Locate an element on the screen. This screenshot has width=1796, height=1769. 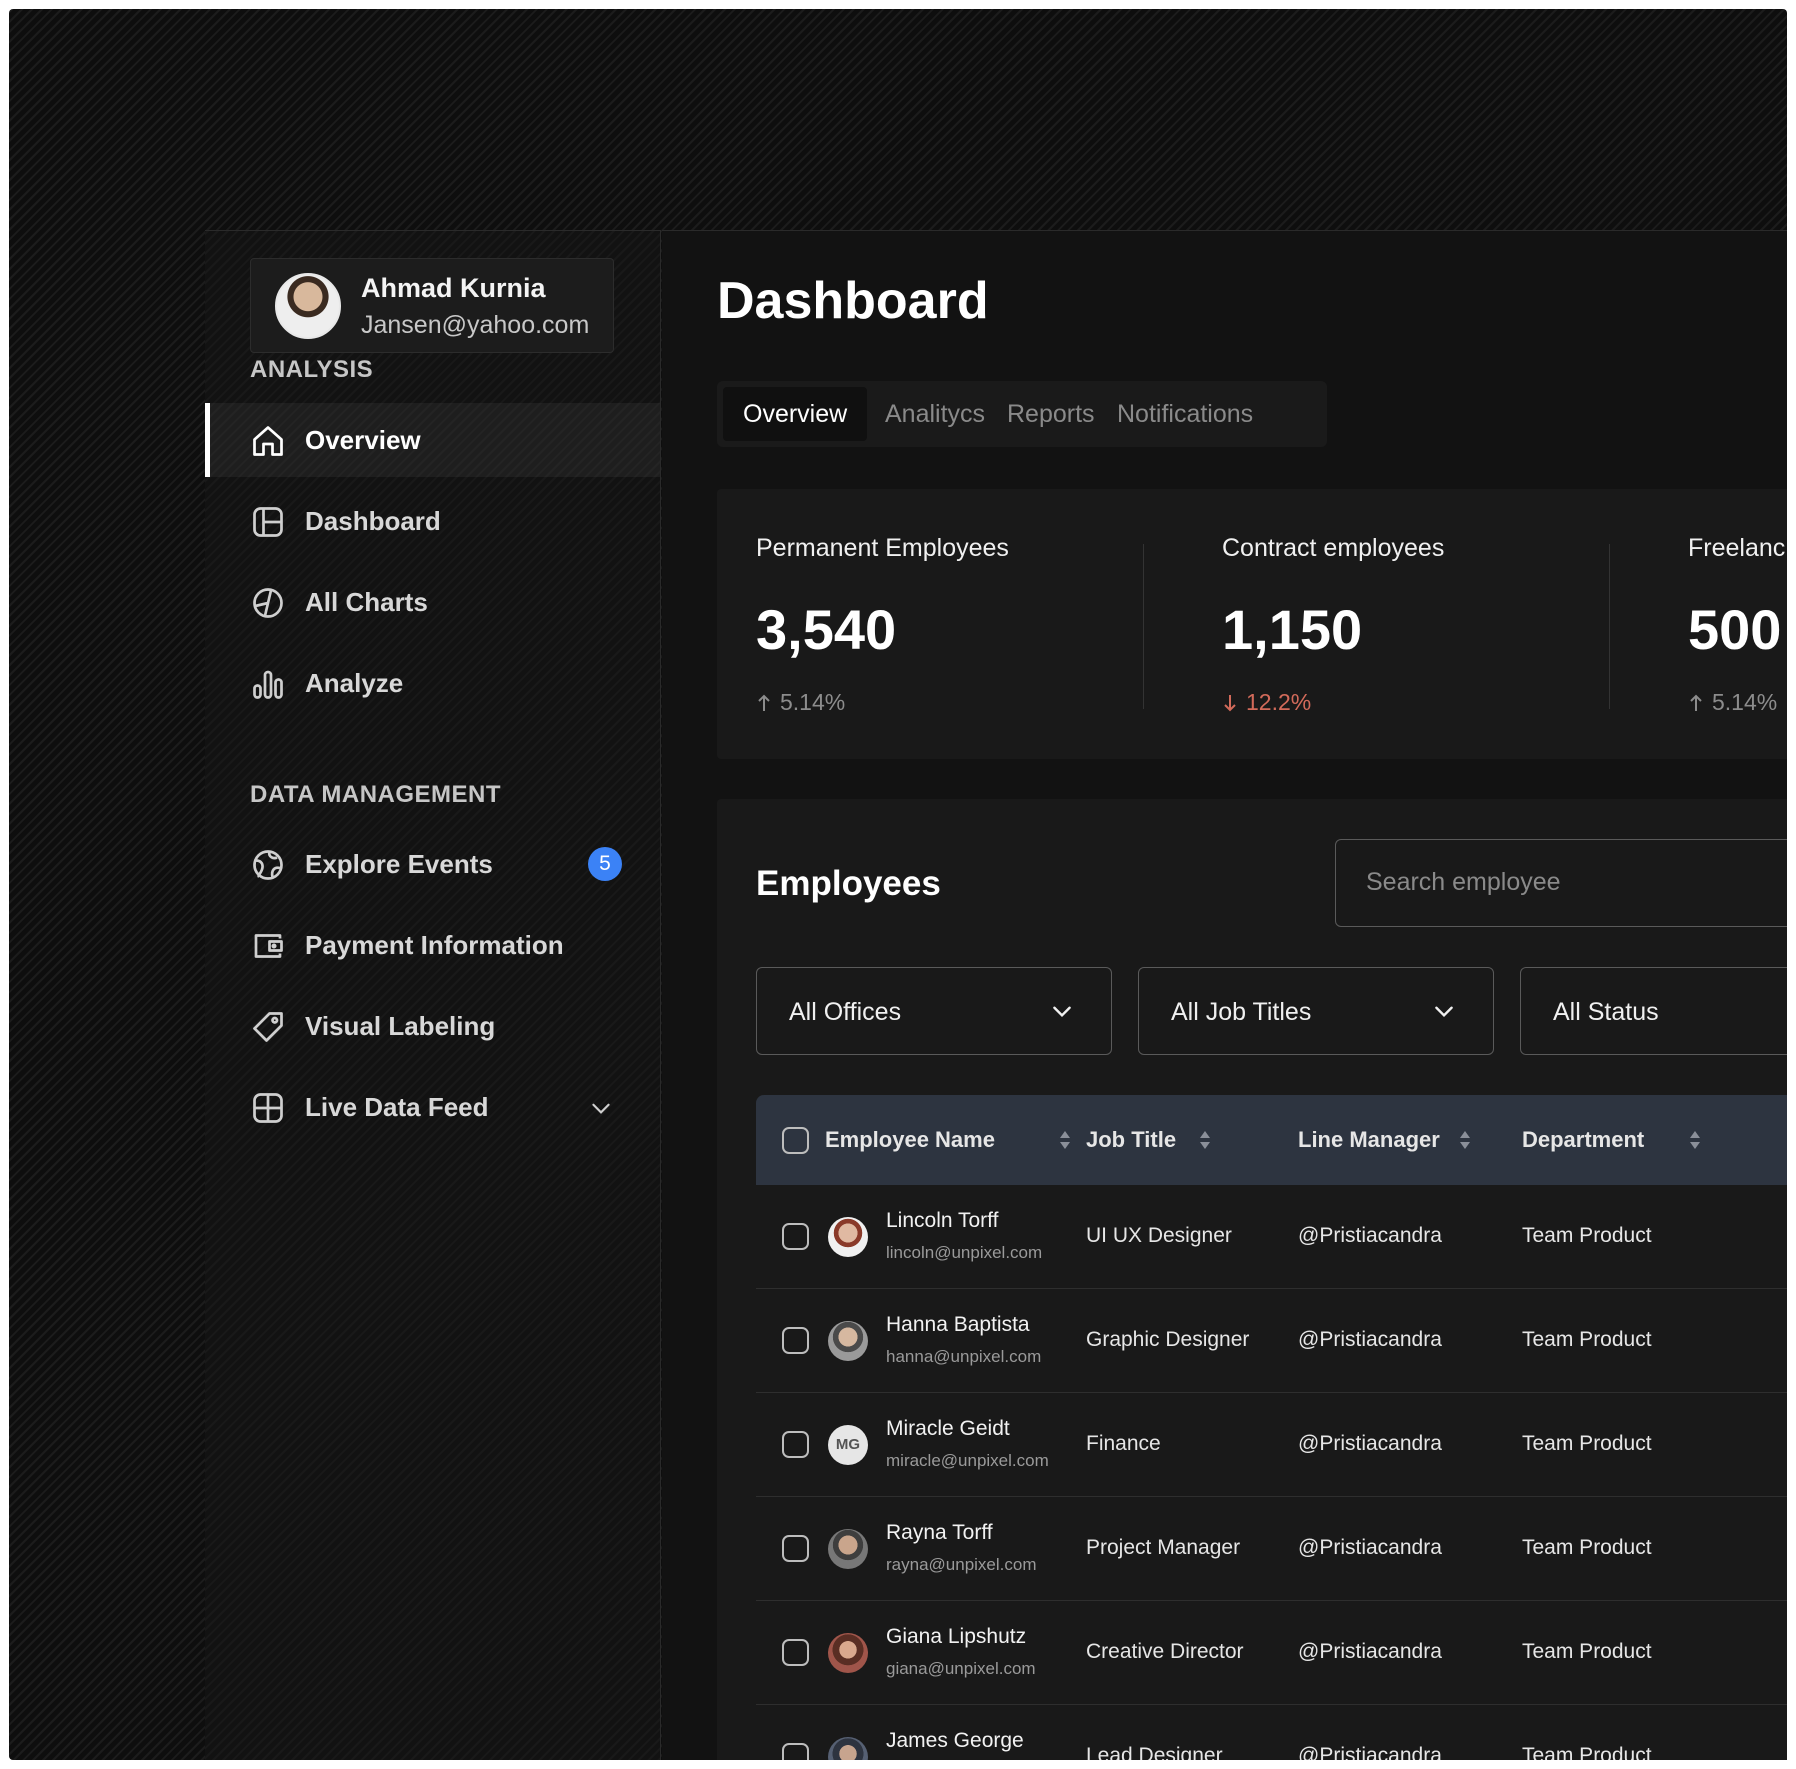
outer-margin-right is located at coordinates (1791, 884).